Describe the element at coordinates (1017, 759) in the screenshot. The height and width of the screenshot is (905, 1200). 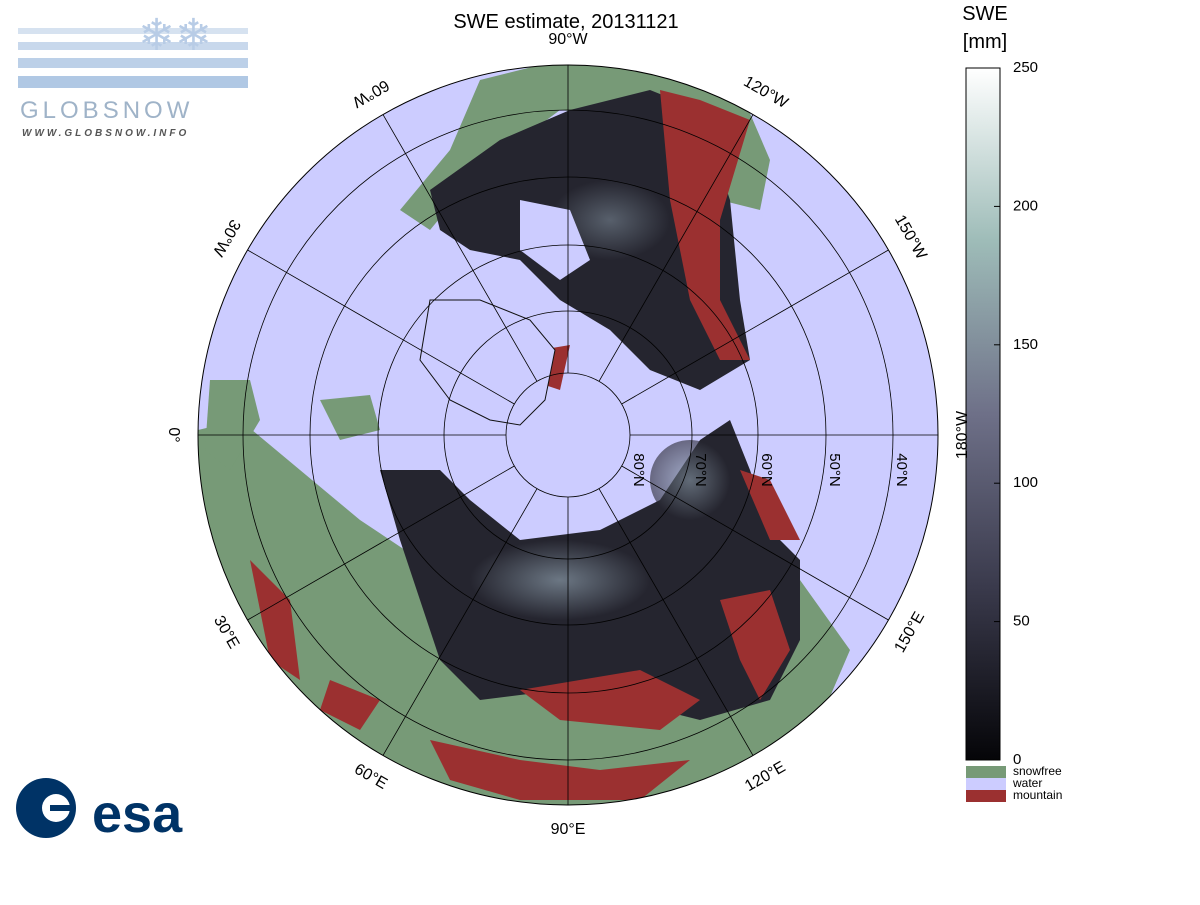
I see `colorbar-tick-label: 0` at that location.